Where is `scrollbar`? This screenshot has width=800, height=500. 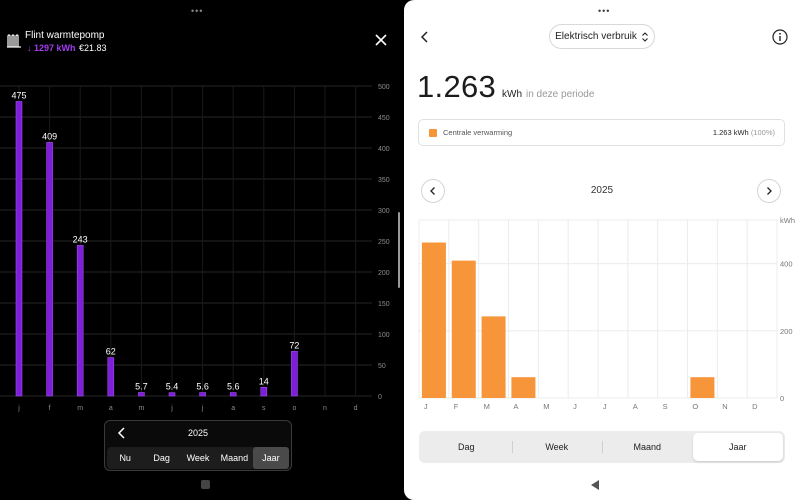 scrollbar is located at coordinates (399, 250).